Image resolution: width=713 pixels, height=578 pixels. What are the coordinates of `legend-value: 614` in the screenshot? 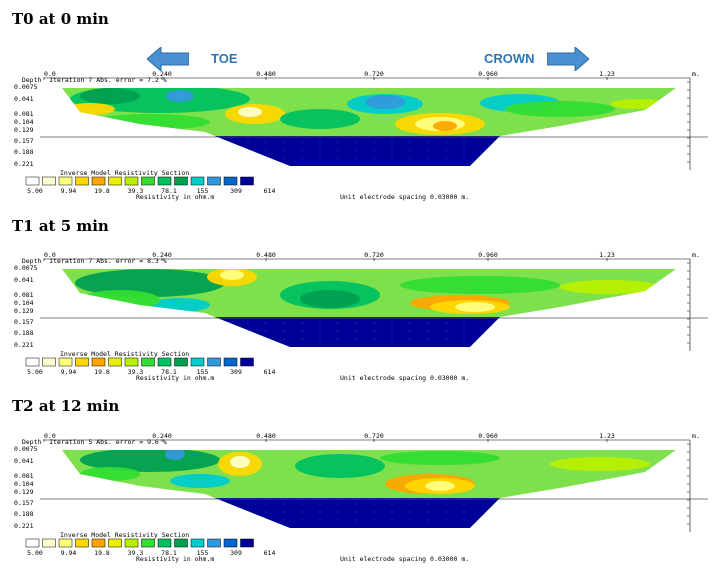 It's located at (270, 553).